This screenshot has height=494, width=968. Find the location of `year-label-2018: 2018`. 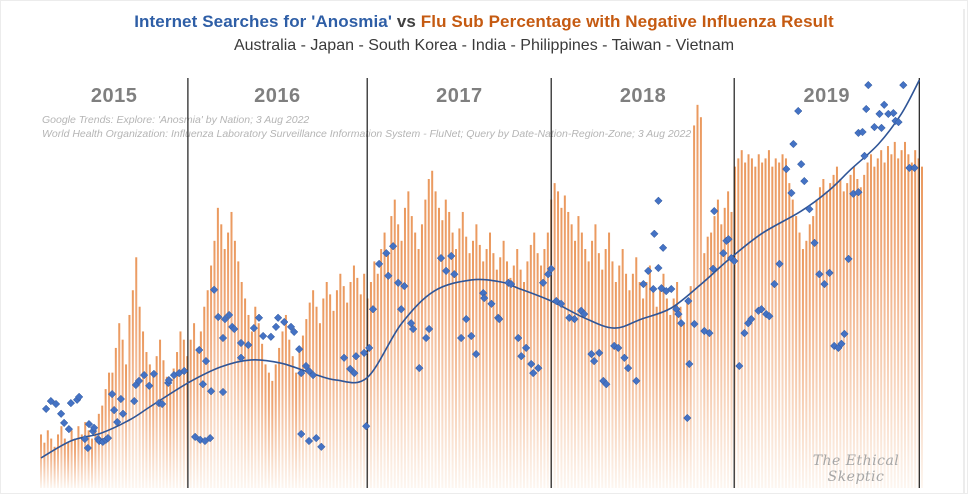

year-label-2018: 2018 is located at coordinates (643, 96).